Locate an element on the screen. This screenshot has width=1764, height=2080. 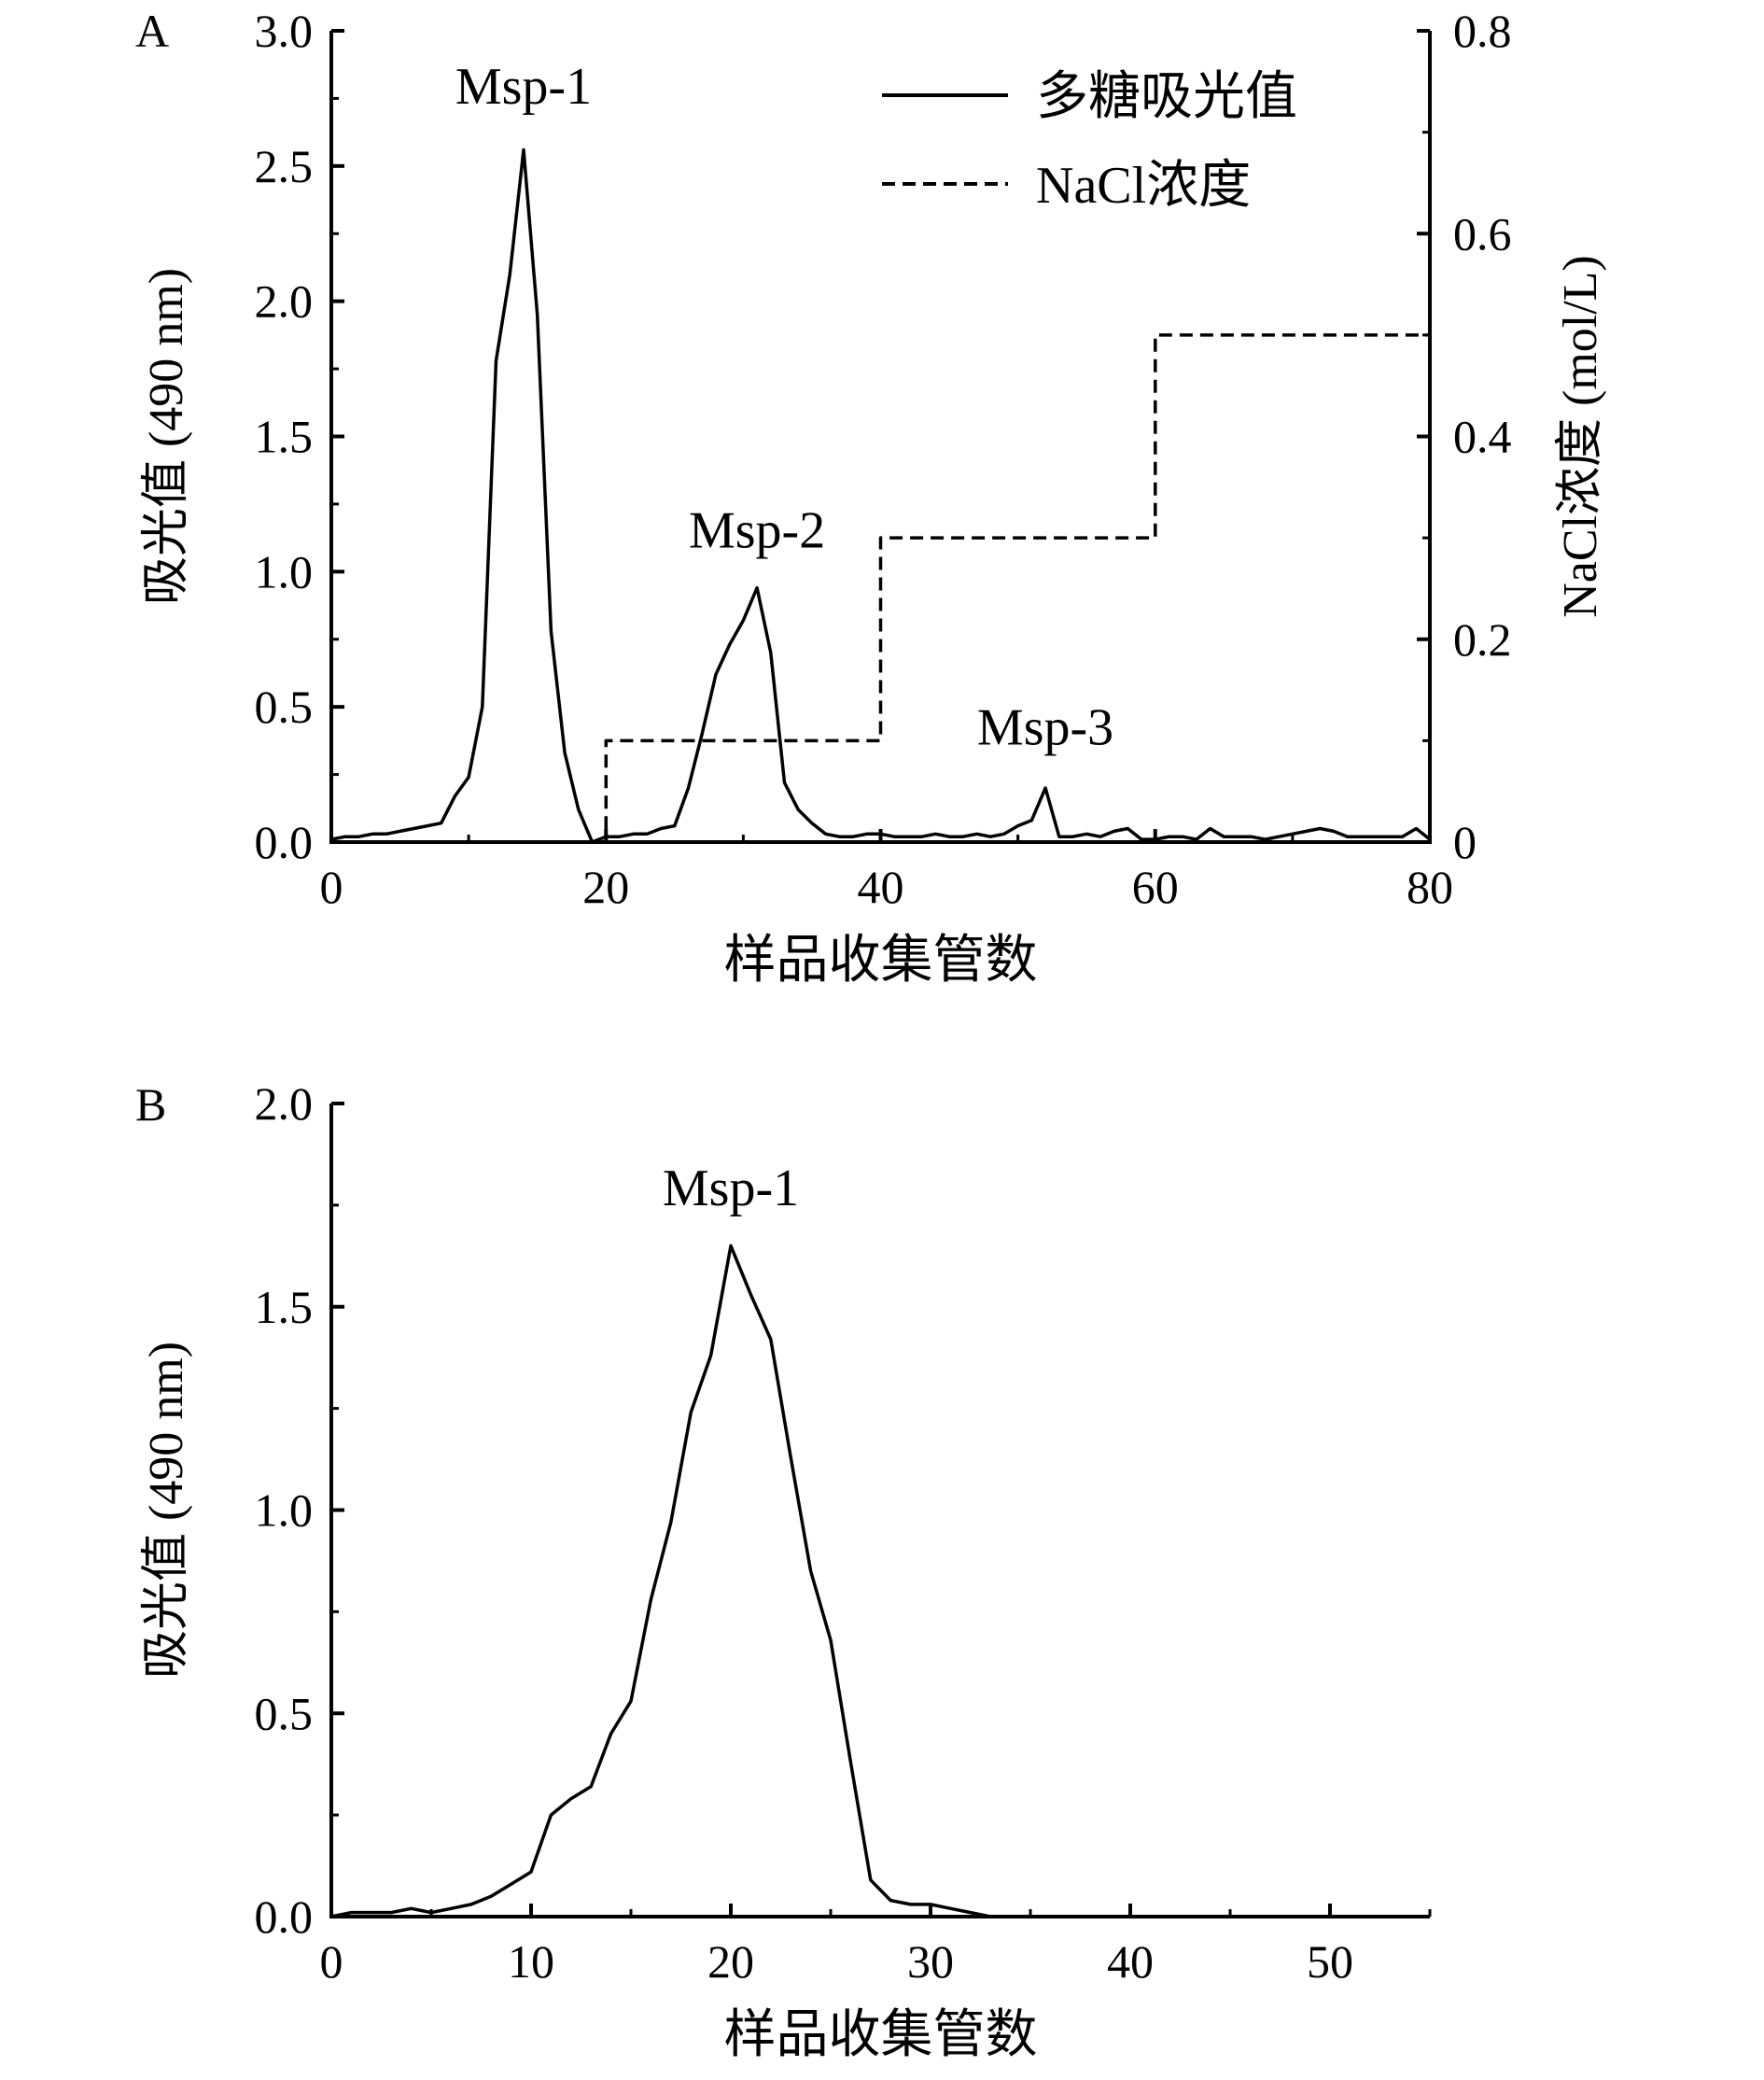
x-tick-label: 80 is located at coordinates (1430, 887).